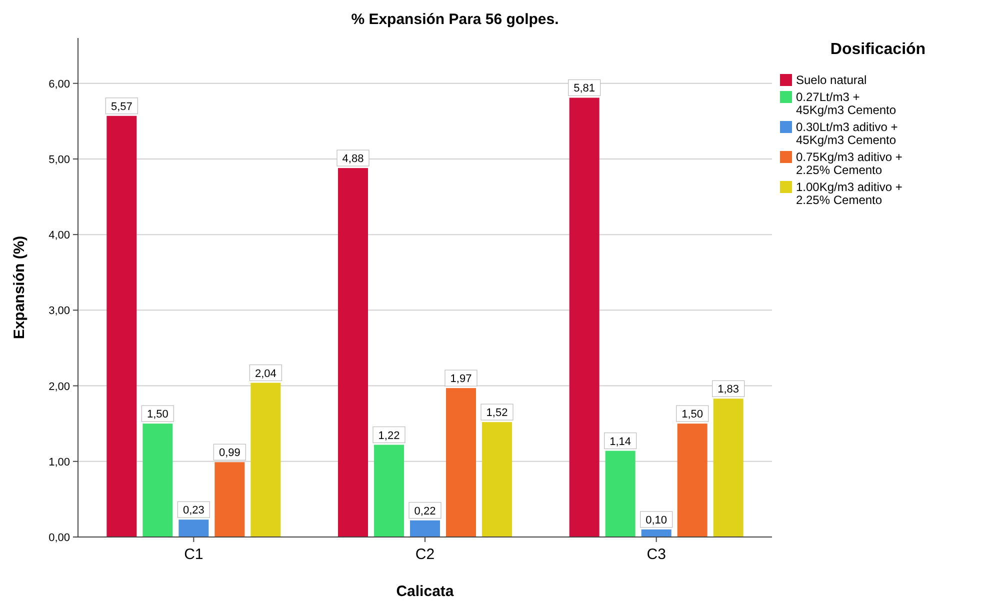 The height and width of the screenshot is (608, 999). I want to click on legend-label: 0.75Kg/m3 aditivo + 2.25% Cemento, so click(849, 163).